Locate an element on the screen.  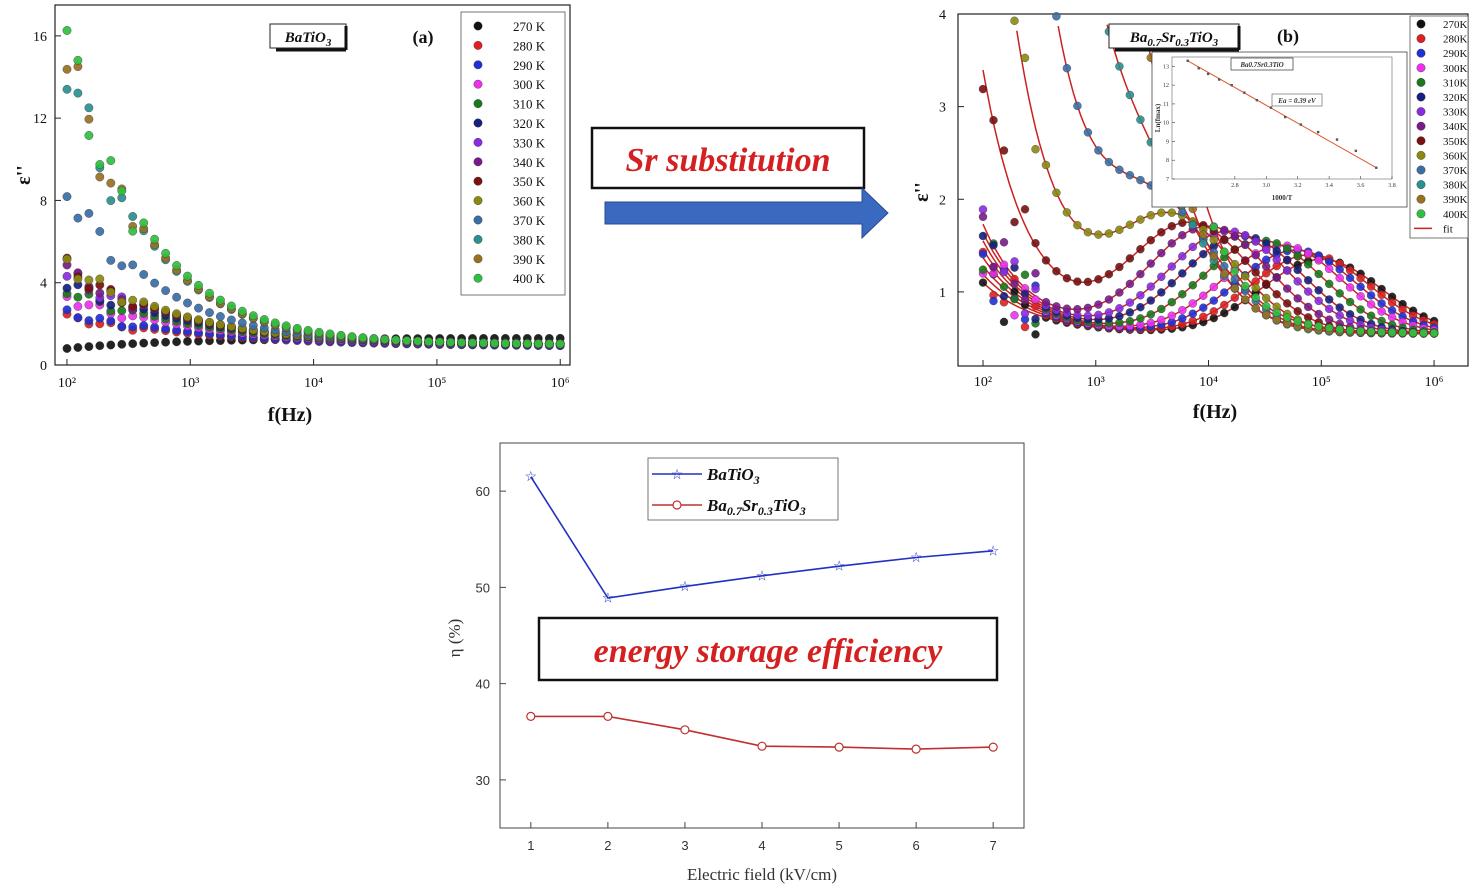
inset-tag: Ba0.7Sr0.3TiO is located at coordinates (1261, 65).